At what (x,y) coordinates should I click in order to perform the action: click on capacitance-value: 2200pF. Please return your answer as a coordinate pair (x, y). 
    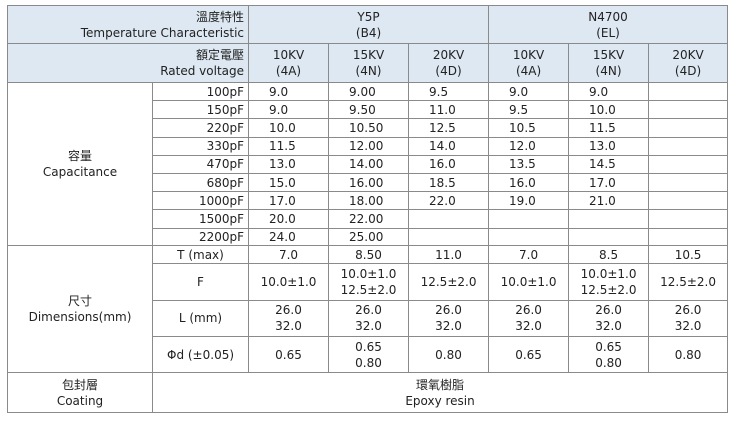
    Looking at the image, I should click on (200, 236).